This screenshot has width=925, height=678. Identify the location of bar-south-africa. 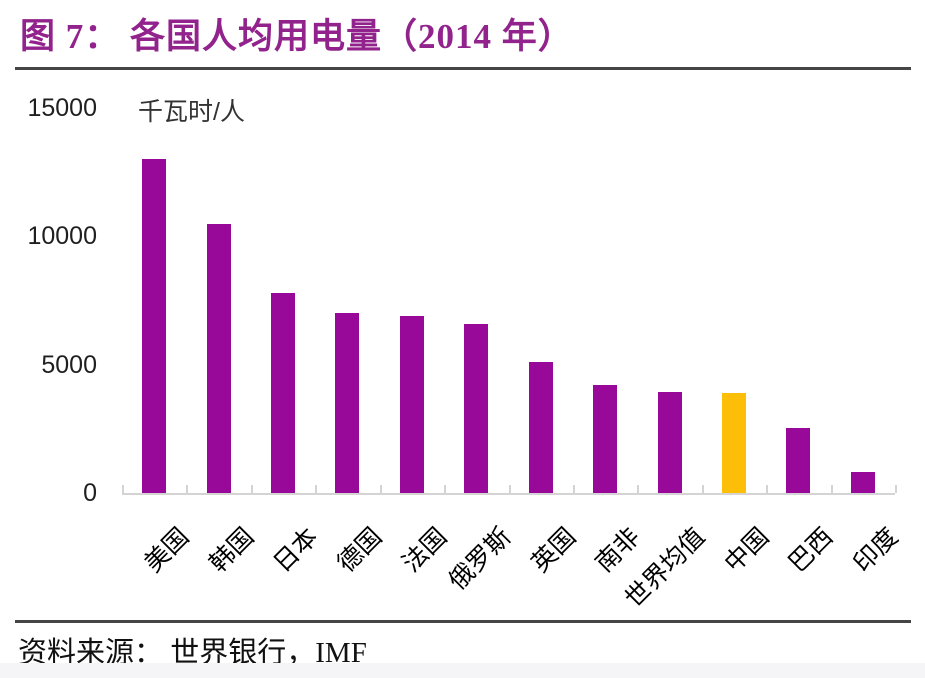
(605, 439).